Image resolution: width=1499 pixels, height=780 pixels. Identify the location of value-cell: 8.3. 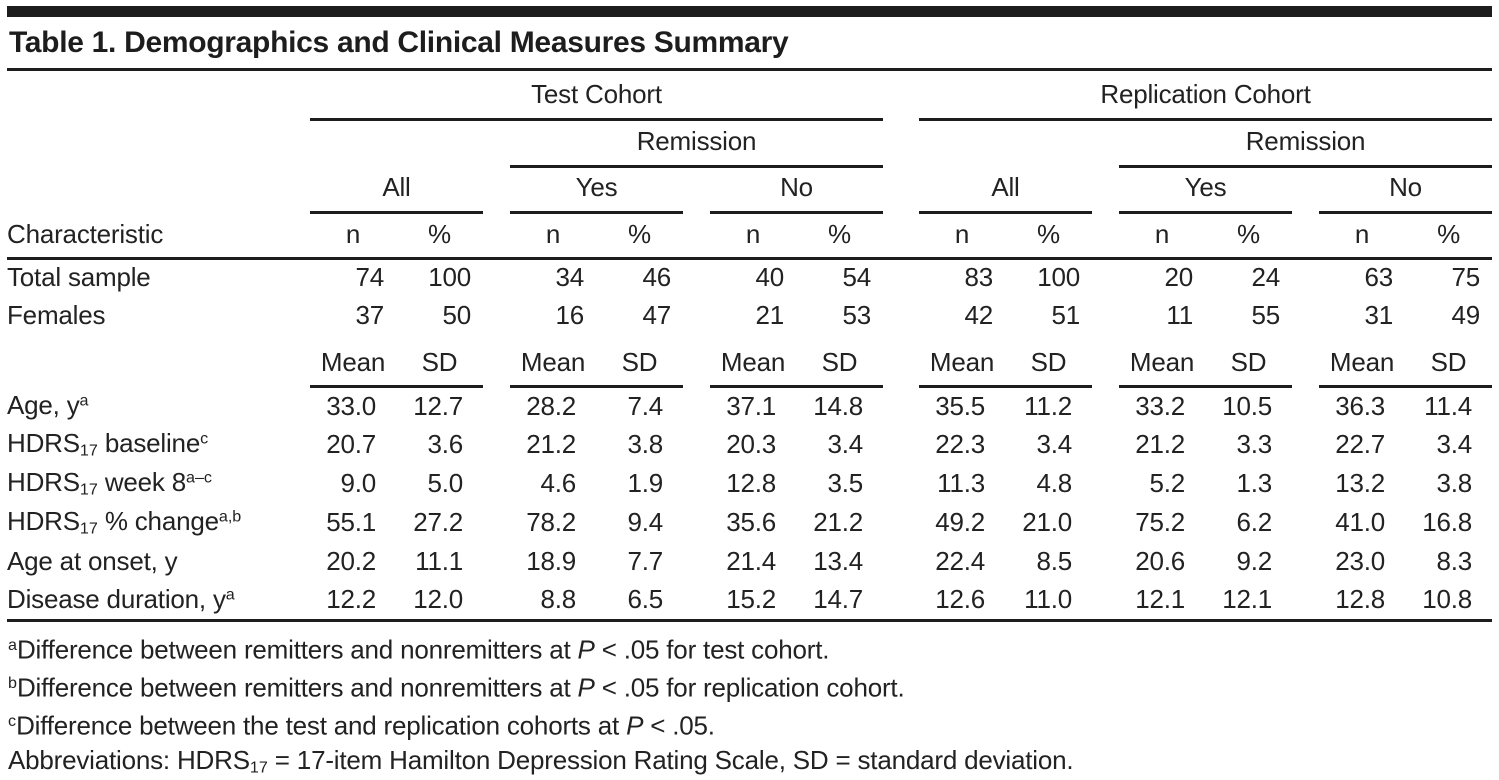
(1454, 561).